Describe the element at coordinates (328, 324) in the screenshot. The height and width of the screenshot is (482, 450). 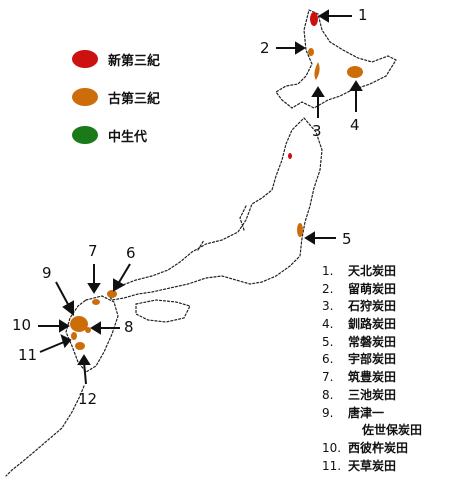
I see `list-item-number: 4.` at that location.